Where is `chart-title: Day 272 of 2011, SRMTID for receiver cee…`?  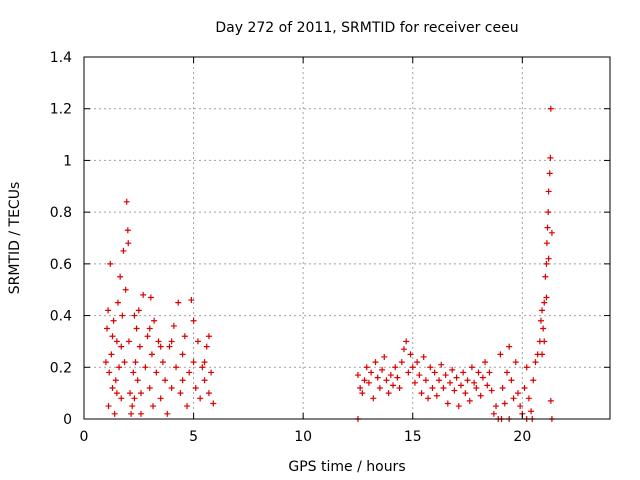 chart-title: Day 272 of 2011, SRMTID for receiver cee… is located at coordinates (366, 28).